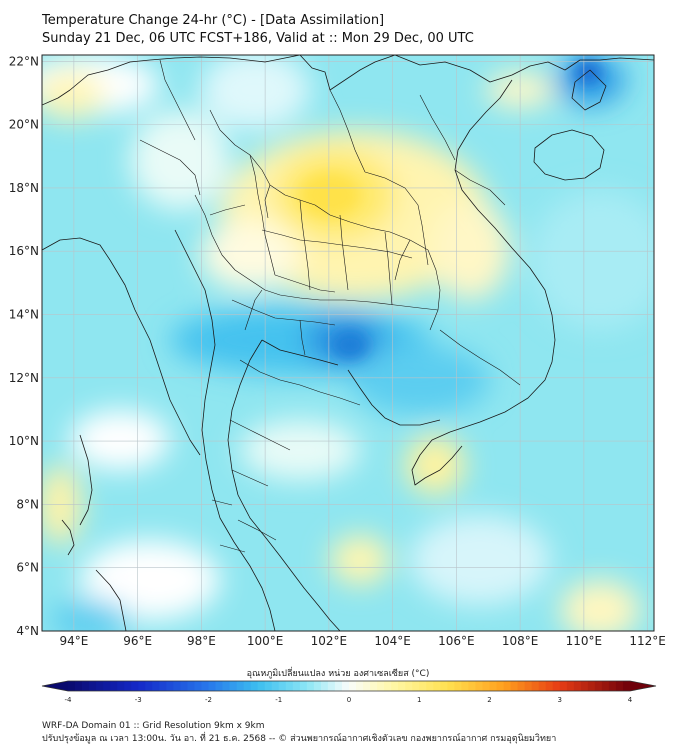 The width and height of the screenshot is (676, 756). Describe the element at coordinates (630, 700) in the screenshot. I see `colorbar-tick-label: 4` at that location.